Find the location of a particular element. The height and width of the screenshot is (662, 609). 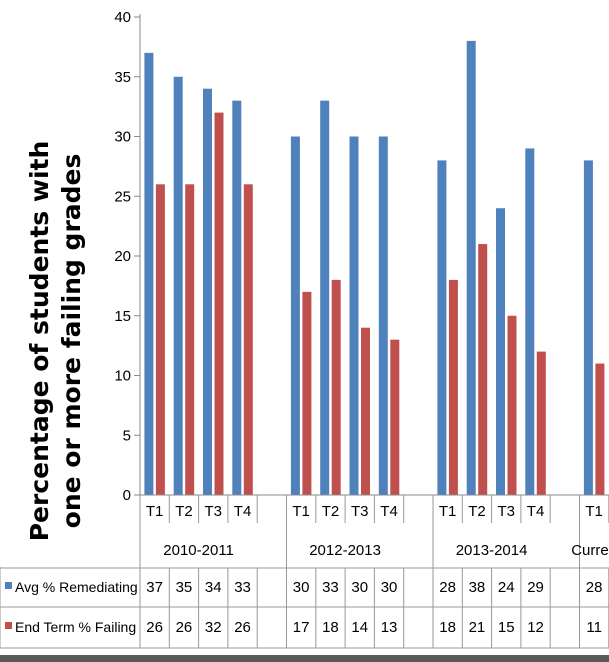

data-table-value: 37 is located at coordinates (154, 587).